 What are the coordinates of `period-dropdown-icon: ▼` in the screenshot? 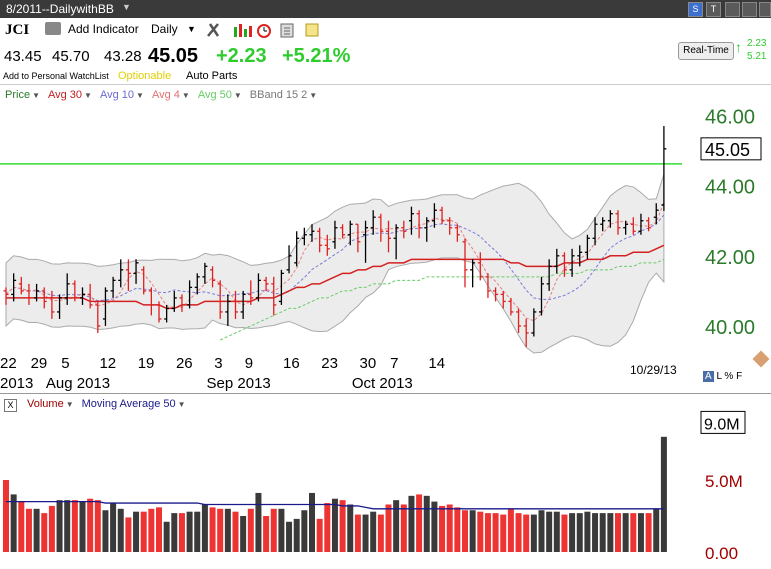 It's located at (191, 29).